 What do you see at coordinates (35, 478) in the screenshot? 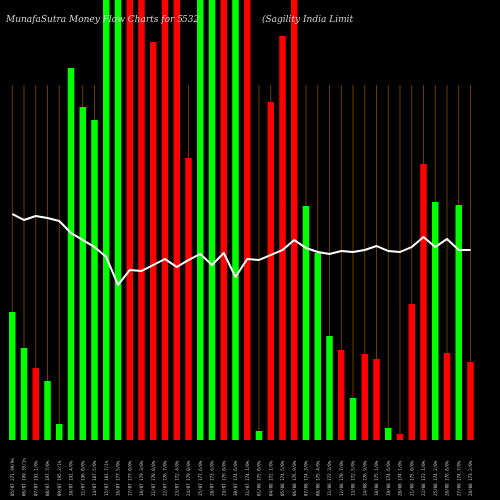
I see `x-tick-label: 07/07 192.1/0%` at bounding box center [35, 478].